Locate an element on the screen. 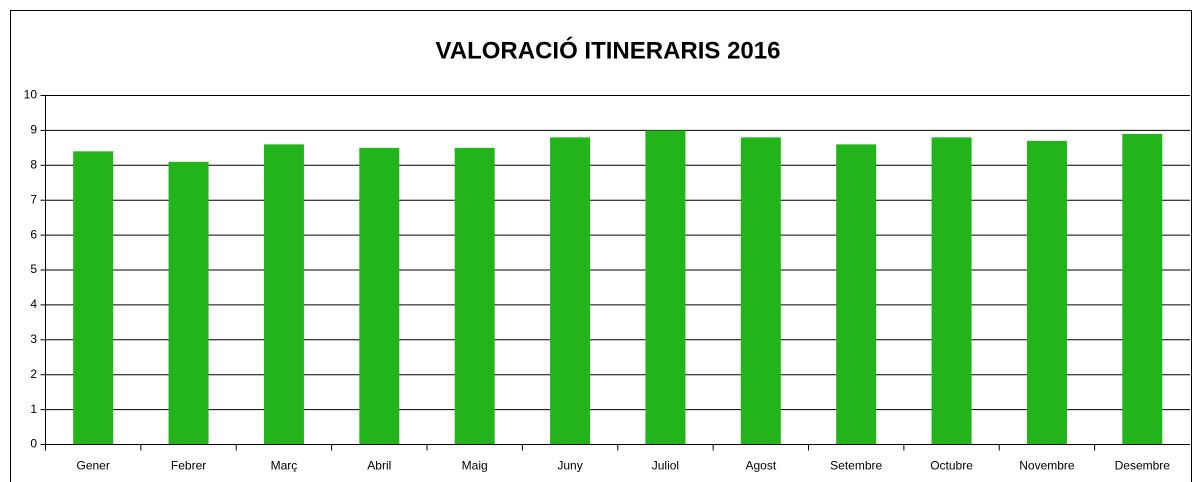 The width and height of the screenshot is (1193, 482). y-tick-label: 4 is located at coordinates (33, 304).